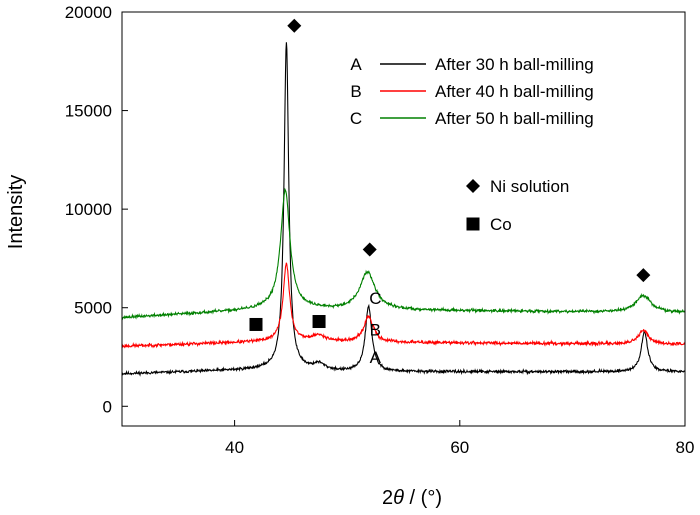  What do you see at coordinates (473, 186) in the screenshot?
I see `marker-legend-diamond-icon` at bounding box center [473, 186].